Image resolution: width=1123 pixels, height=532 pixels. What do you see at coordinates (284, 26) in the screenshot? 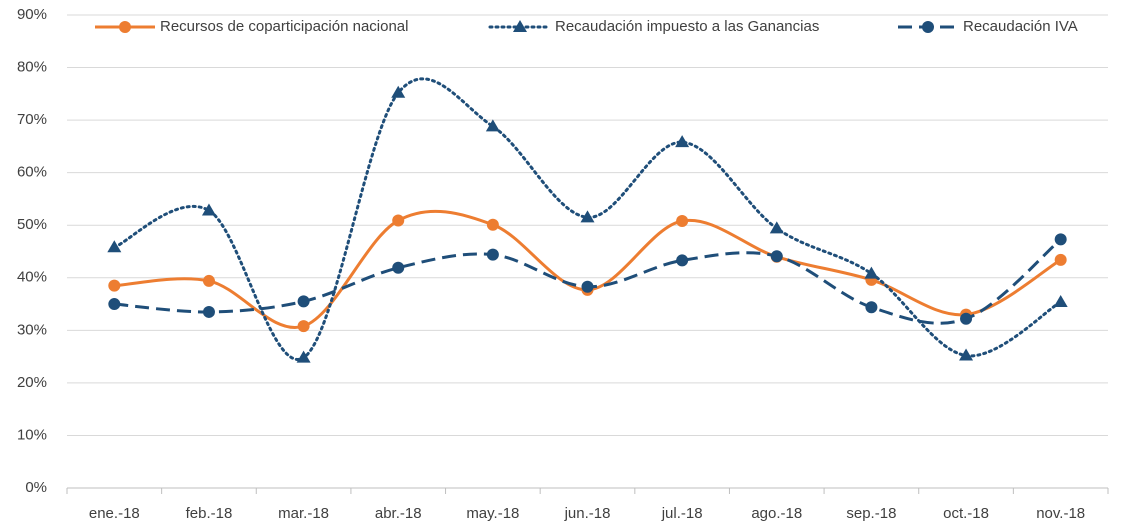
I see `legend-label: Recursos de coparticipación nacional` at bounding box center [284, 26].